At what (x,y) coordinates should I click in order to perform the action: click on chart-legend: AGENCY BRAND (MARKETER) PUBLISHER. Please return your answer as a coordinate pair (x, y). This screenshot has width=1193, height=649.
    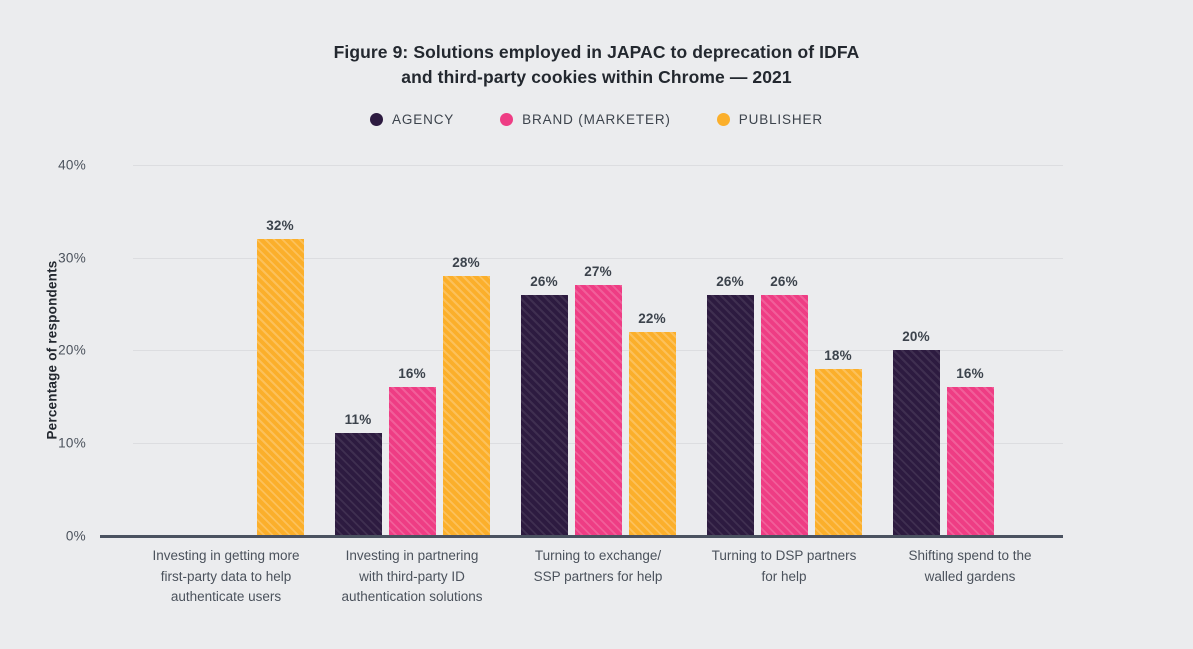
    Looking at the image, I should click on (596, 119).